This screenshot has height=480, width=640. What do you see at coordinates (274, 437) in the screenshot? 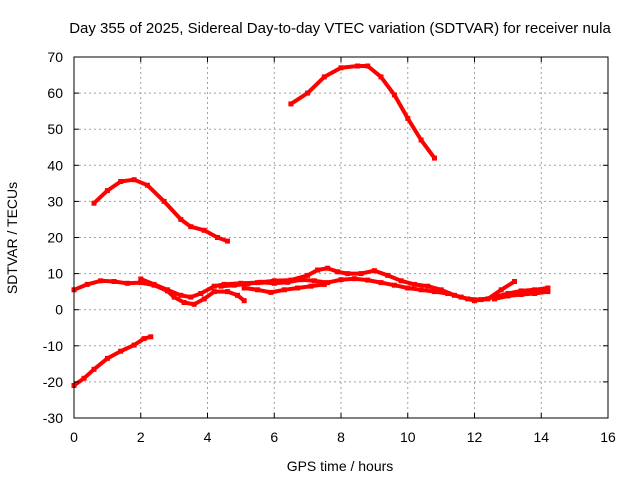
I see `x-tick-label: 6` at bounding box center [274, 437].